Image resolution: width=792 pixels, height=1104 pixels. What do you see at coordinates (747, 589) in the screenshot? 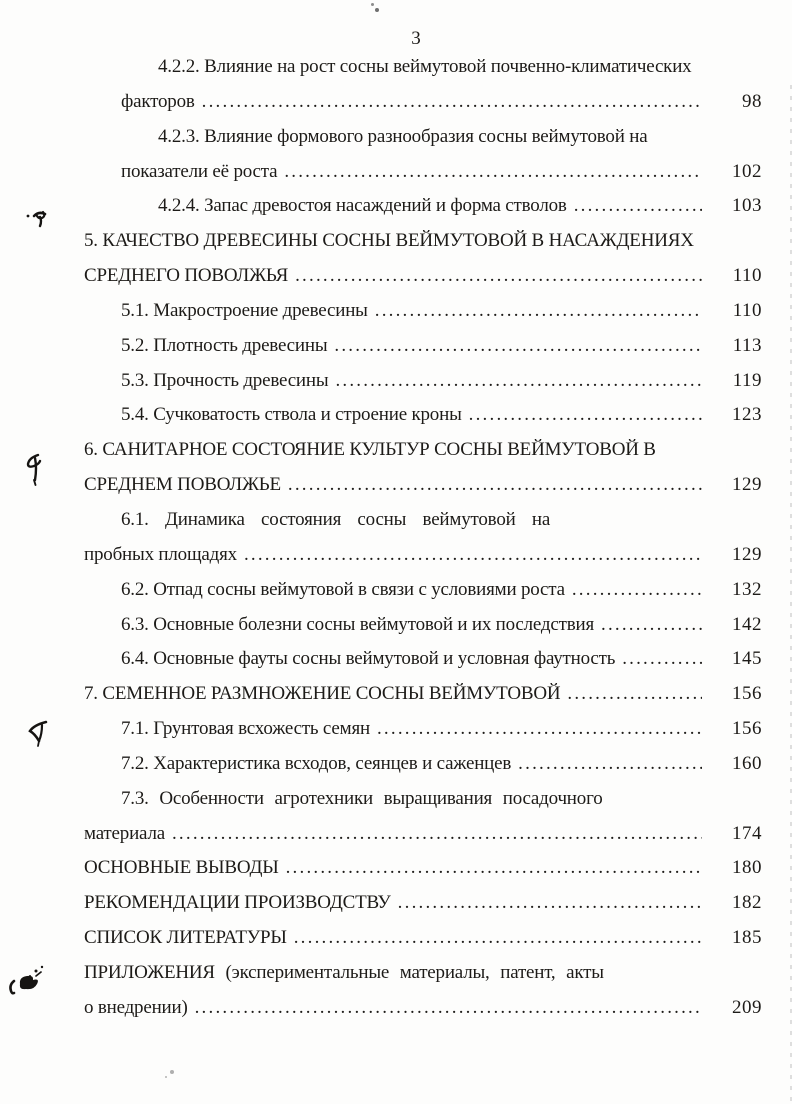
I see `toc-page-number: 132` at bounding box center [747, 589].